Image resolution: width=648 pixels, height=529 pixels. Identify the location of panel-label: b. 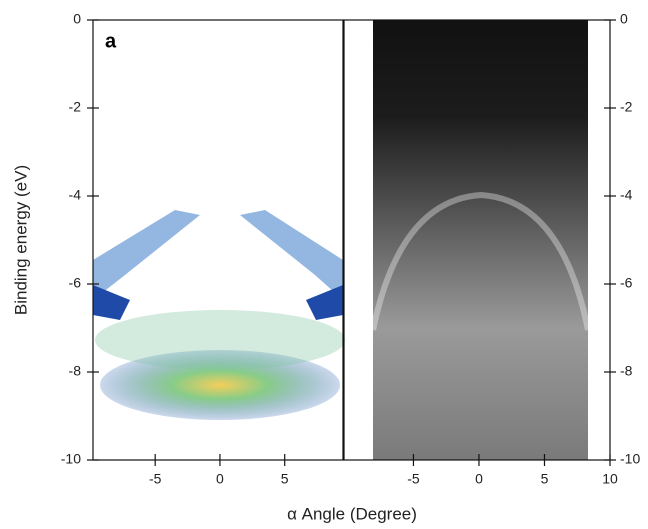
(362, 41).